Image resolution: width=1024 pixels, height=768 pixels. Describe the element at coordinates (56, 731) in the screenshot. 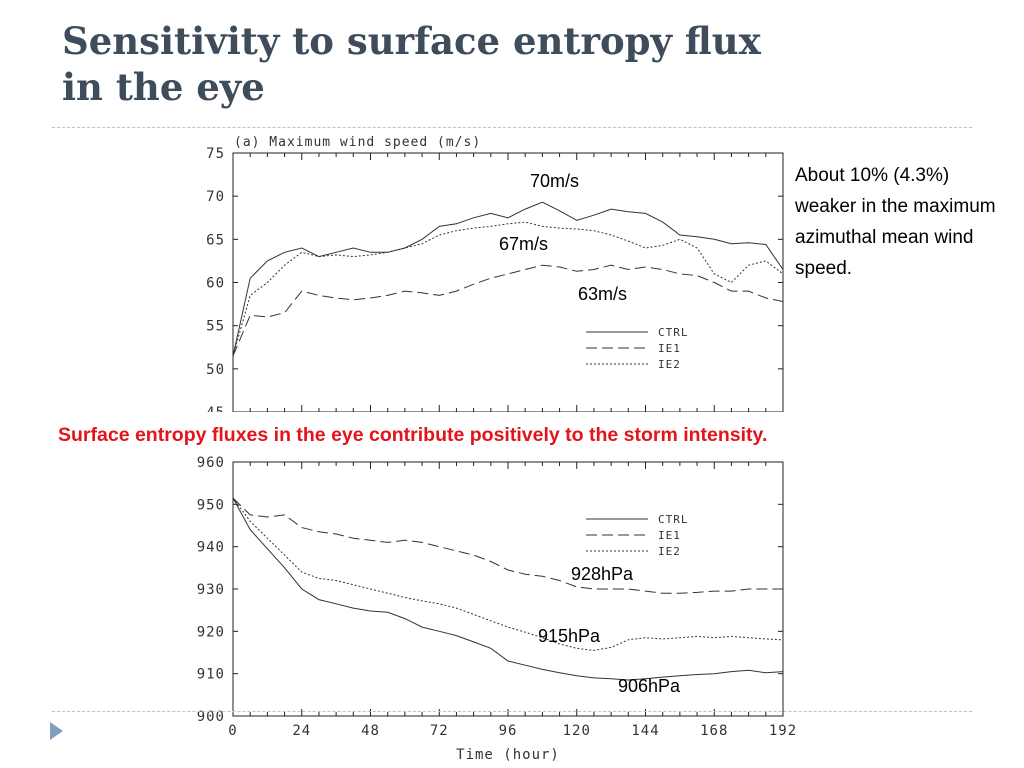

I see `next-slide-arrow-icon` at that location.